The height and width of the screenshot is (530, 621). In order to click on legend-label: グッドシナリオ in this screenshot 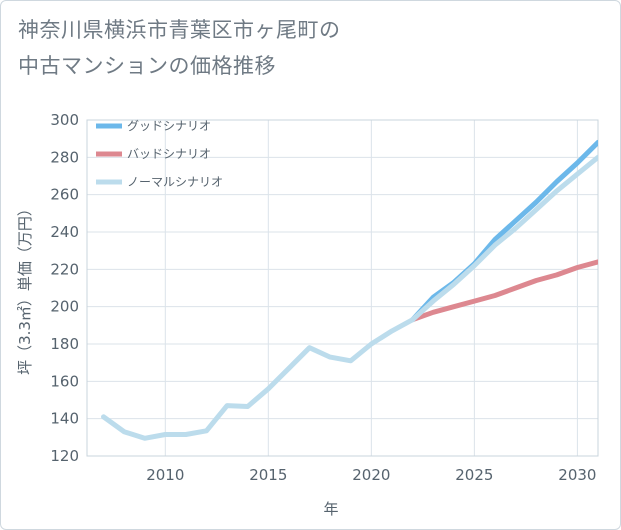, I will do `click(169, 126)`.